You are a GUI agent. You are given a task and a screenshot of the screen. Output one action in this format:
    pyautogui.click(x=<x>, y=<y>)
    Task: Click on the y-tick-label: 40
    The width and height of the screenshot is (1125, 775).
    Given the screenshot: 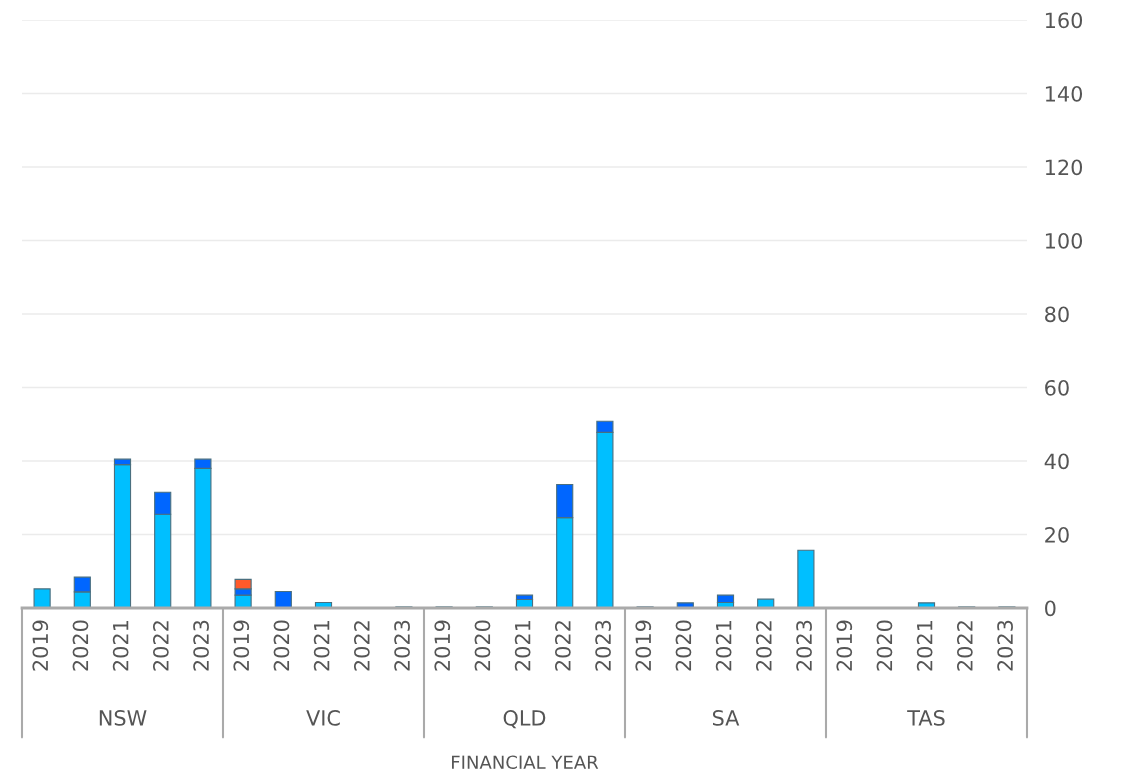 What is the action you would take?
    pyautogui.click(x=1056, y=461)
    